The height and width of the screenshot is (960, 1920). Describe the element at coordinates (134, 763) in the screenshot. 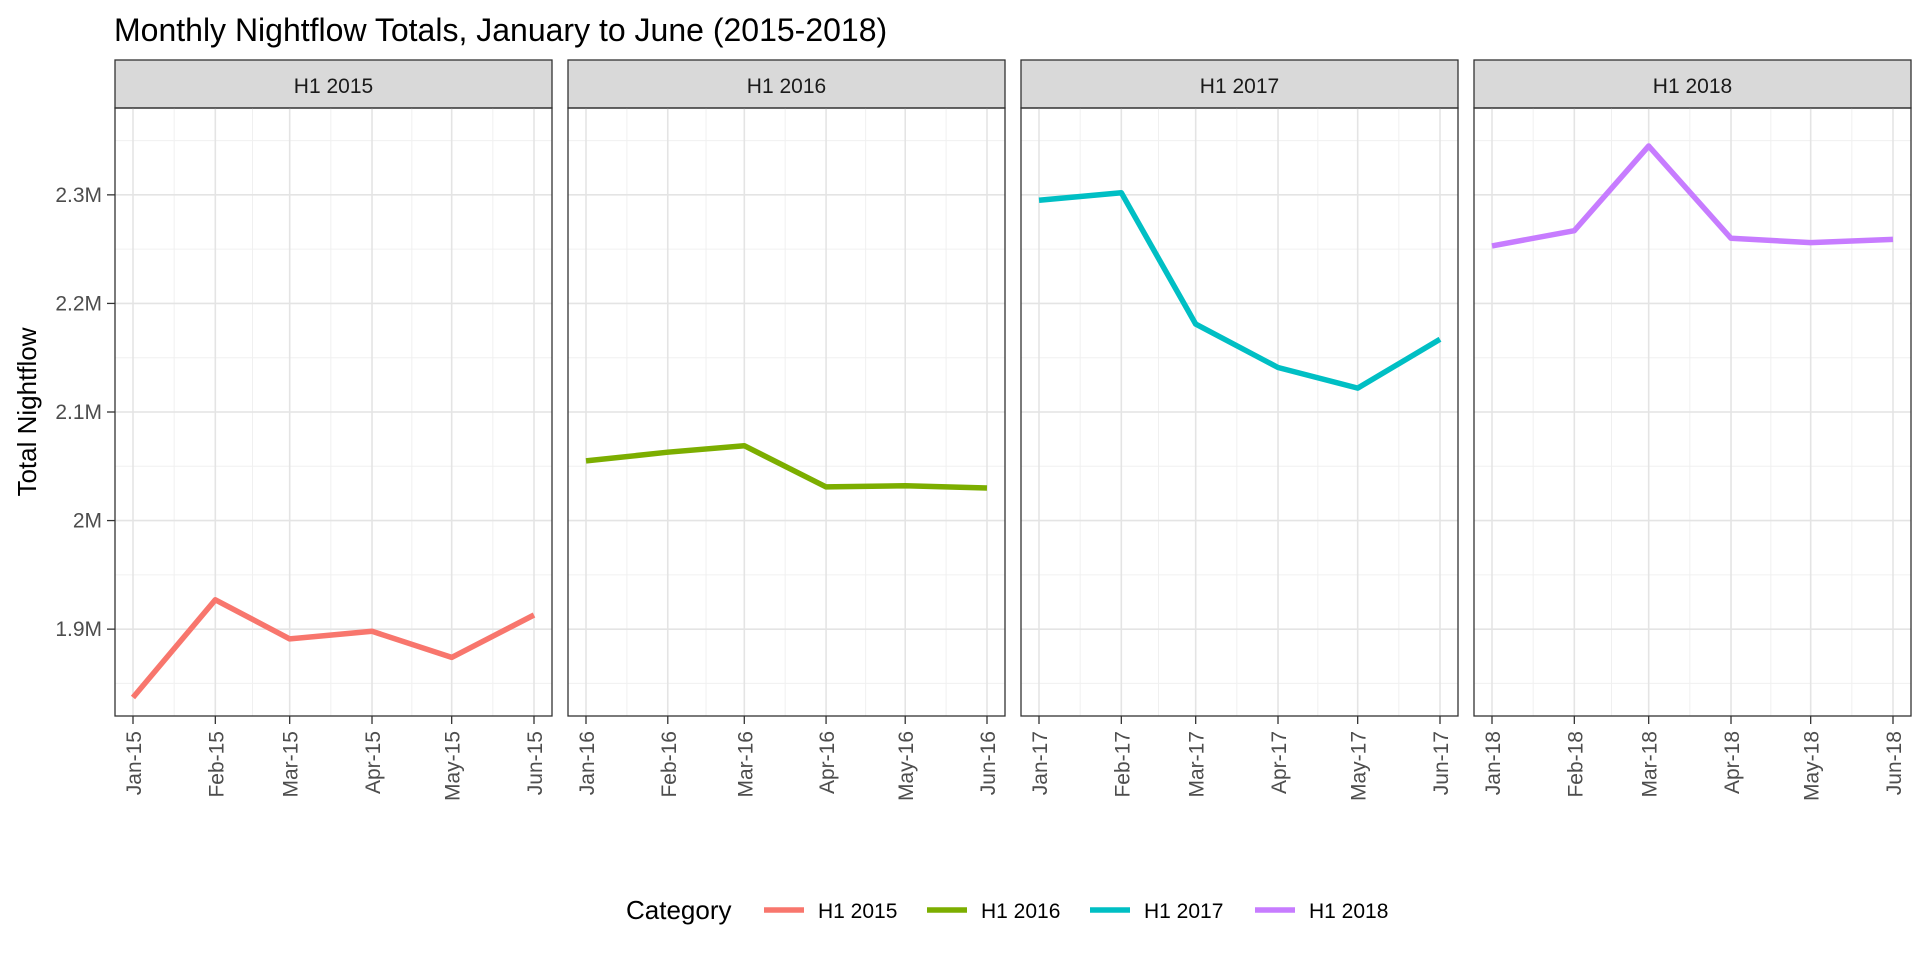

I see `x-tick-label: Jan-15` at that location.